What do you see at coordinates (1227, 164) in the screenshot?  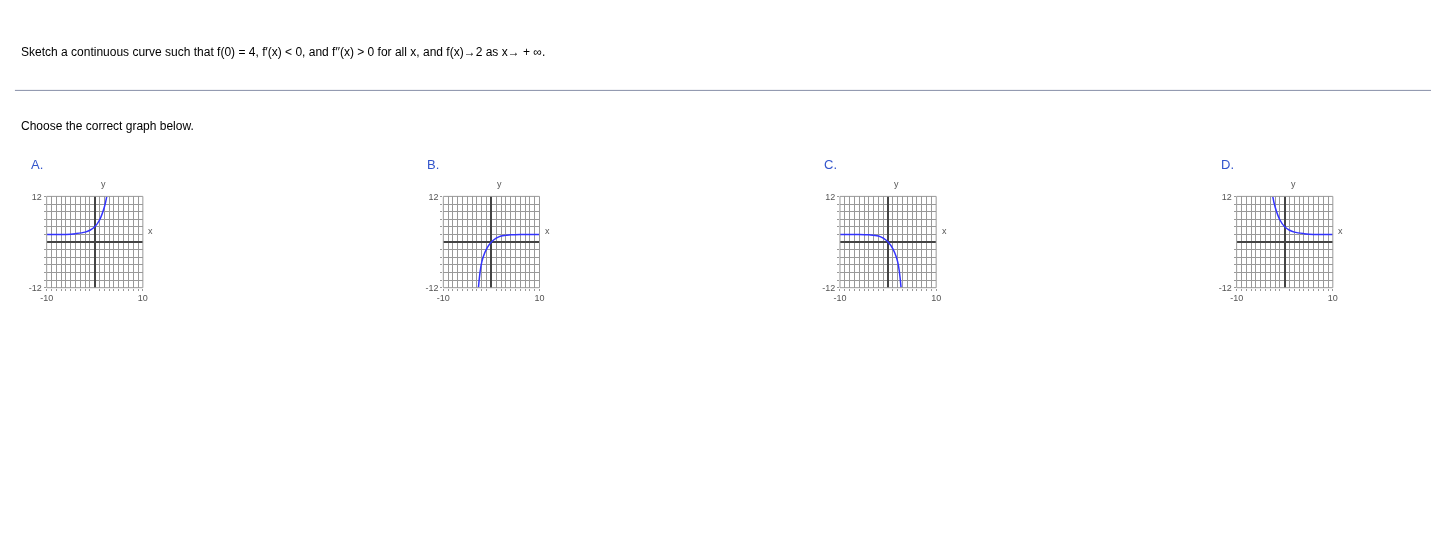 I see `chart-title: D.` at bounding box center [1227, 164].